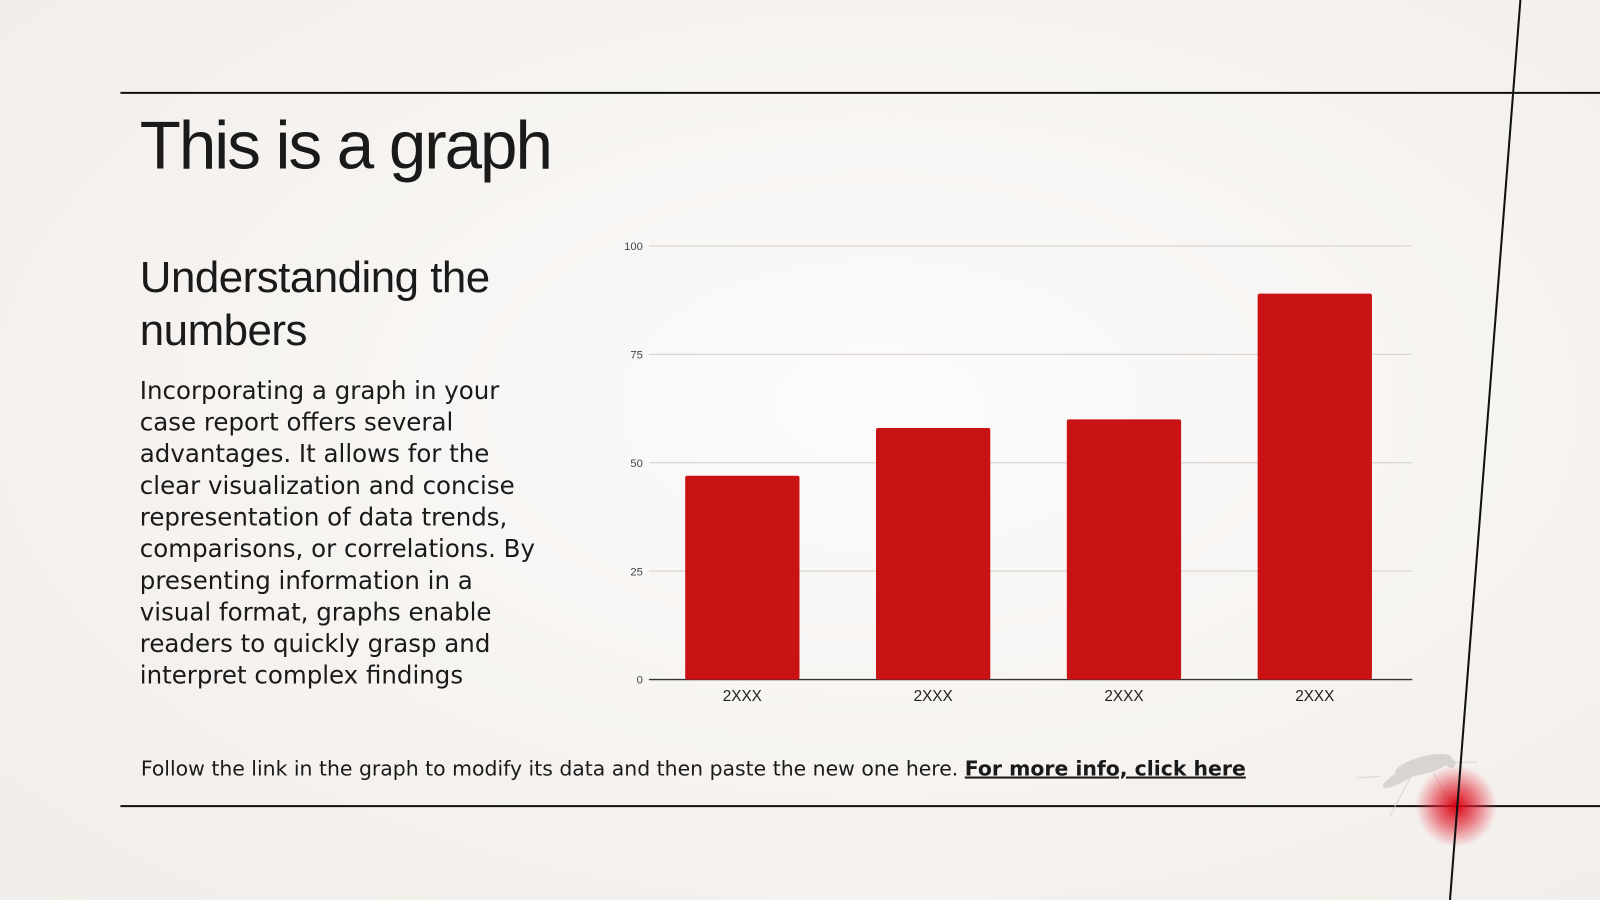 Image resolution: width=1600 pixels, height=900 pixels. I want to click on y-tick-label: 100, so click(633, 247).